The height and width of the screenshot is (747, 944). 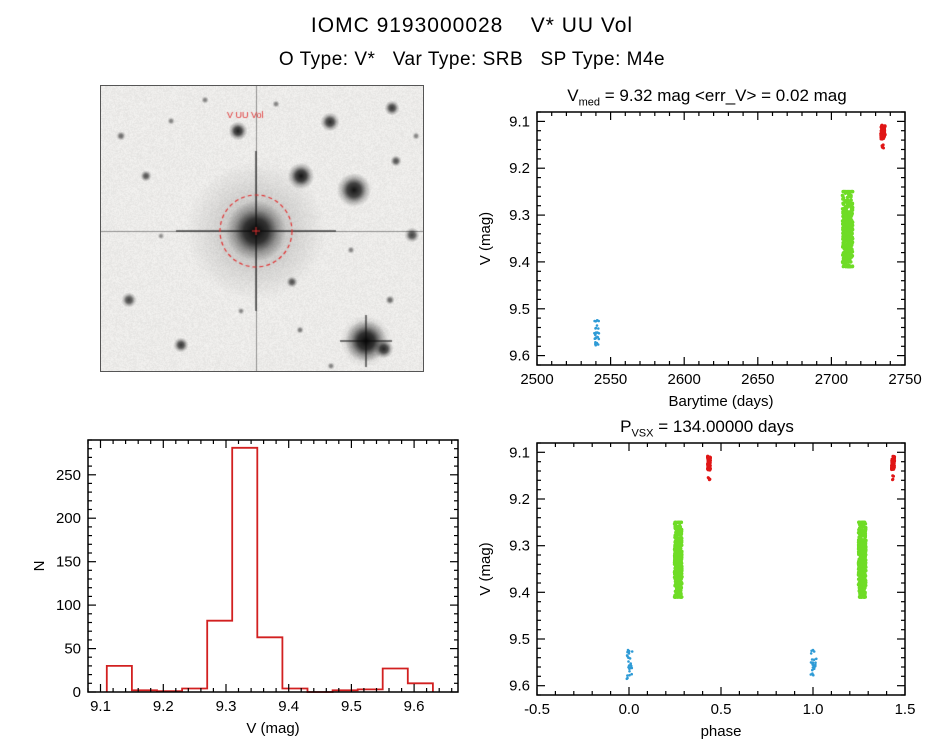 I want to click on data-points-epoch-2540-blue, so click(x=597, y=333).